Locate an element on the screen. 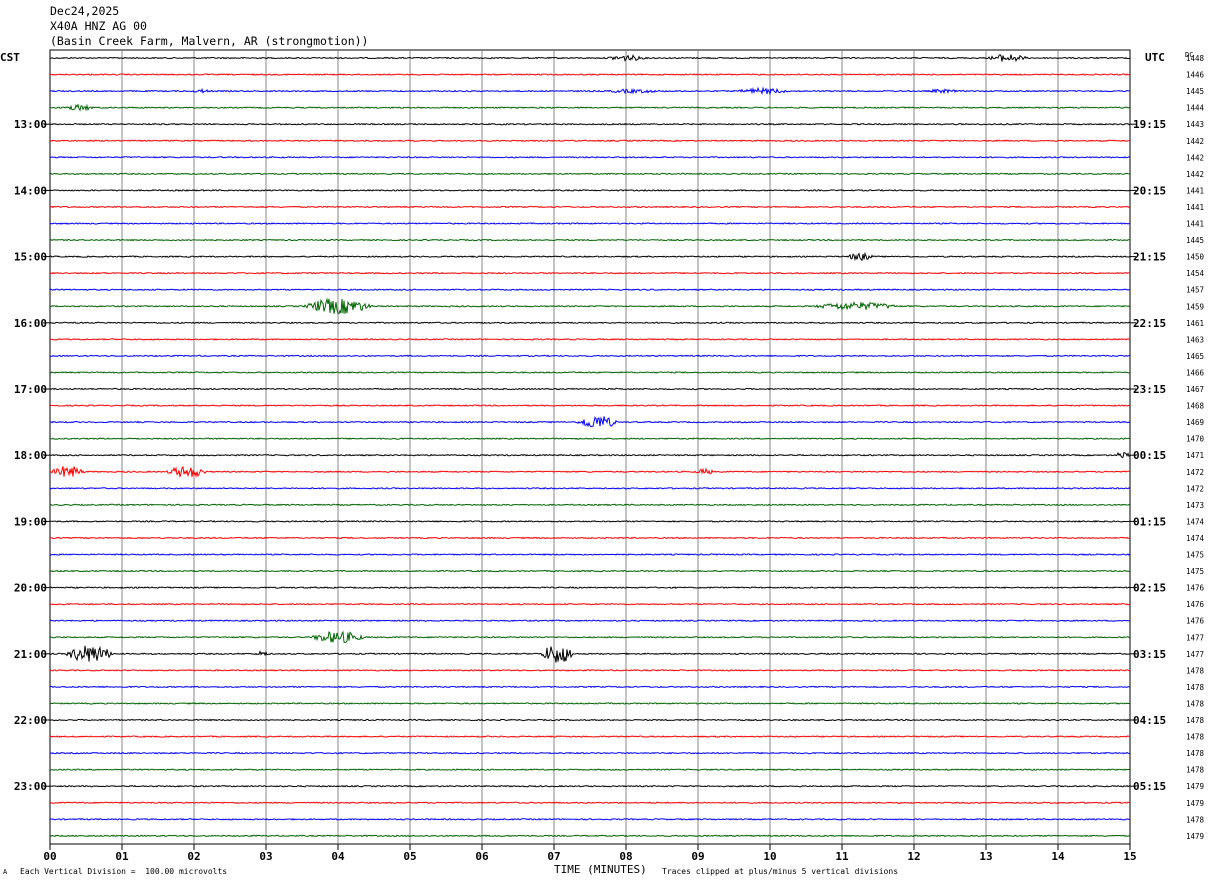  dc-value-row-45: 1479 is located at coordinates (1195, 786).